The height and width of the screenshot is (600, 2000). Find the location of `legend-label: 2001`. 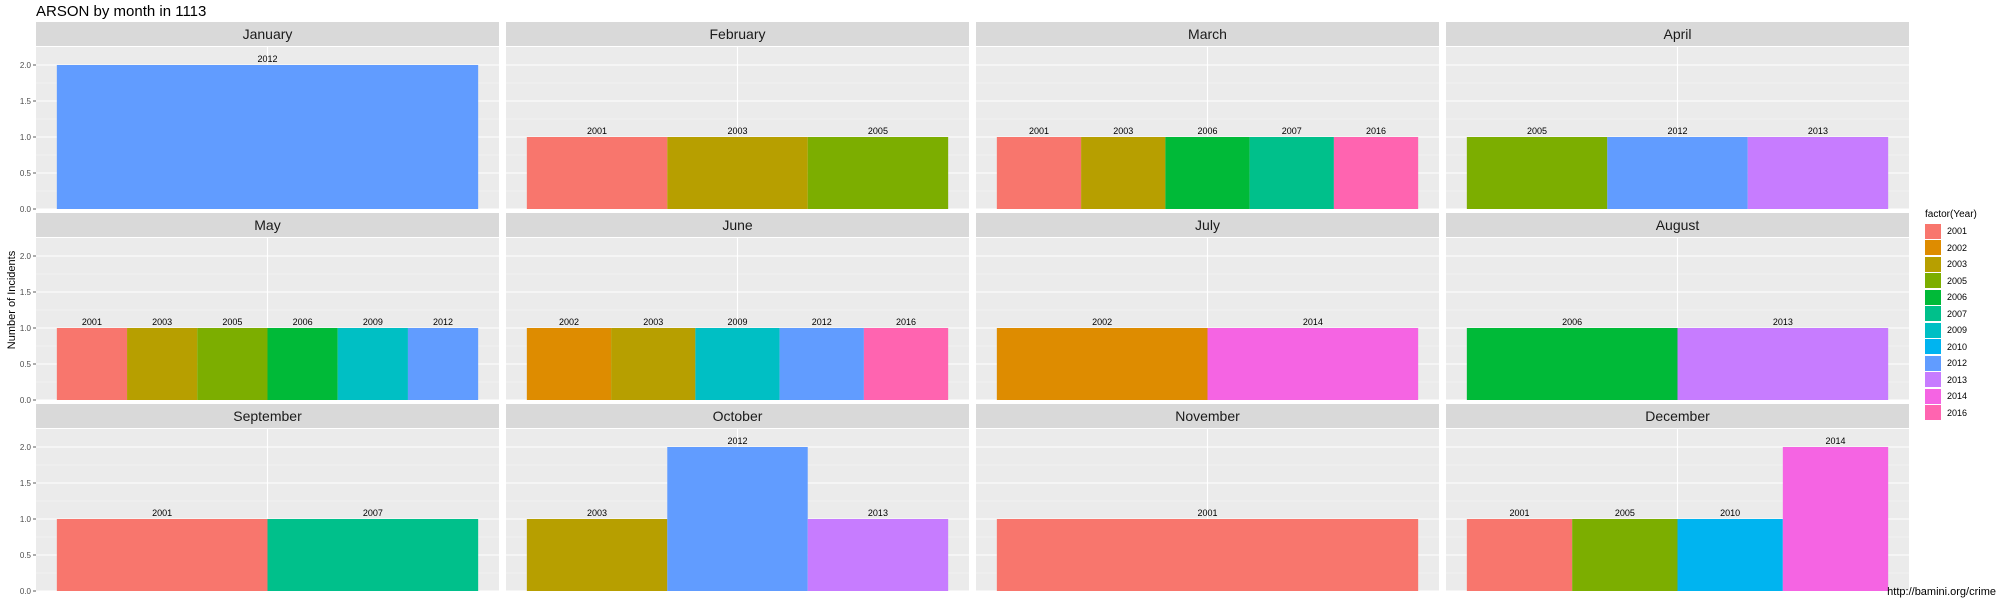

legend-label: 2001 is located at coordinates (1957, 231).